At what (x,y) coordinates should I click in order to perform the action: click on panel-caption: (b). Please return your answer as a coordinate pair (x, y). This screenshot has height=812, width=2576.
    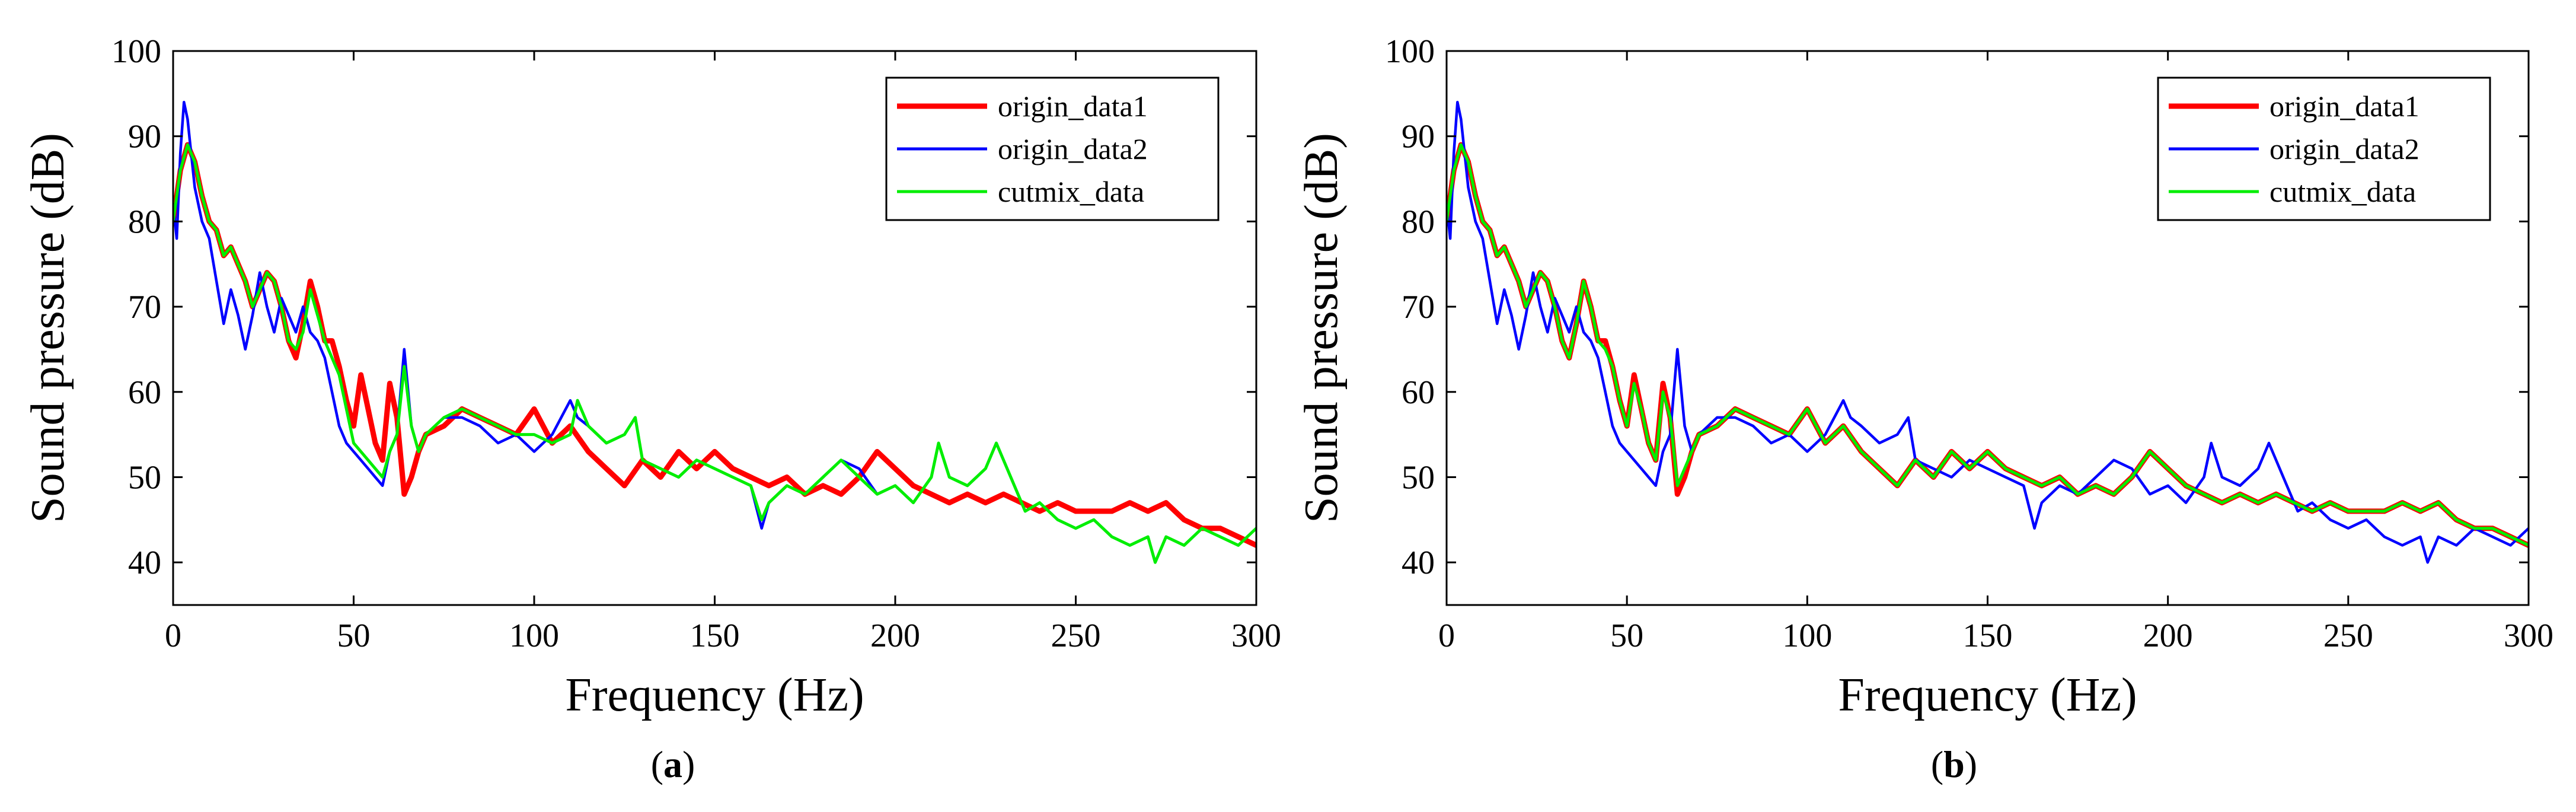
    Looking at the image, I should click on (1954, 764).